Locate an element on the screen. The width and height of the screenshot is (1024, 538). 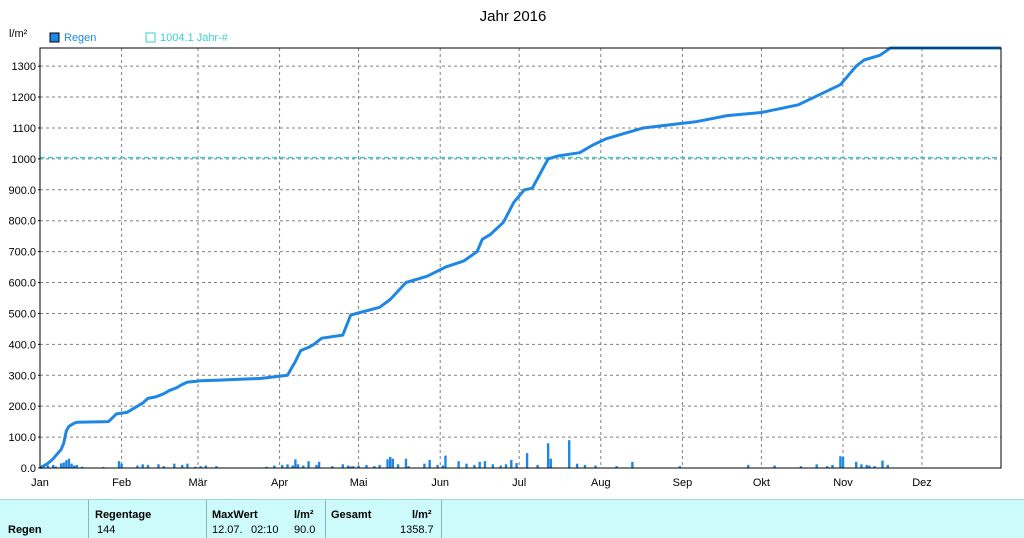
y-axis-unit-label: l/m² is located at coordinates (18, 34).